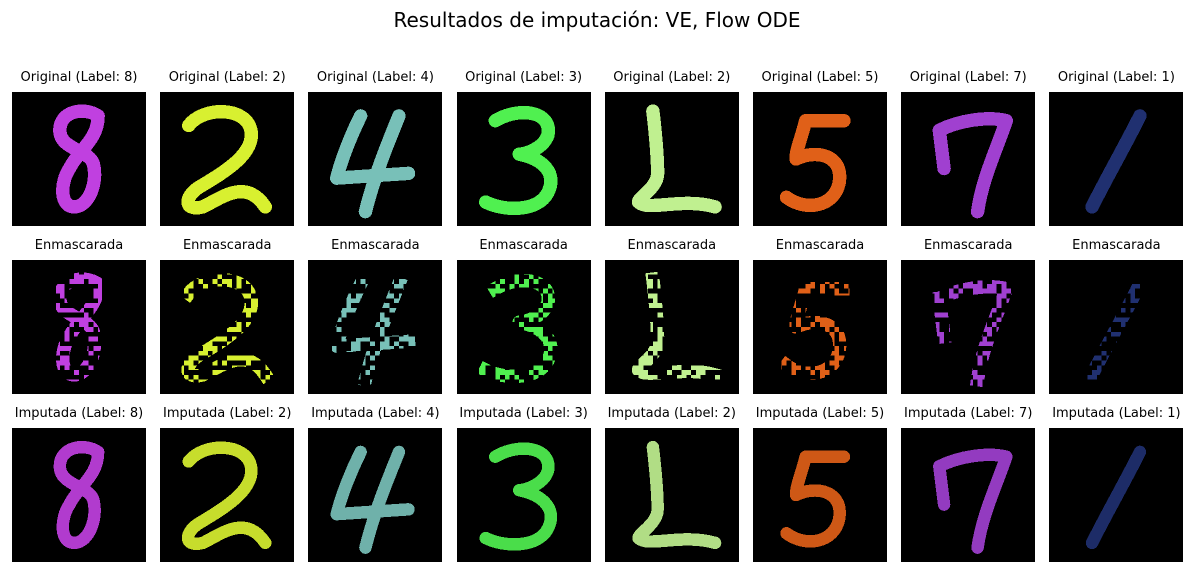  I want to click on panel-title: Original (Label: 5), so click(820, 77).